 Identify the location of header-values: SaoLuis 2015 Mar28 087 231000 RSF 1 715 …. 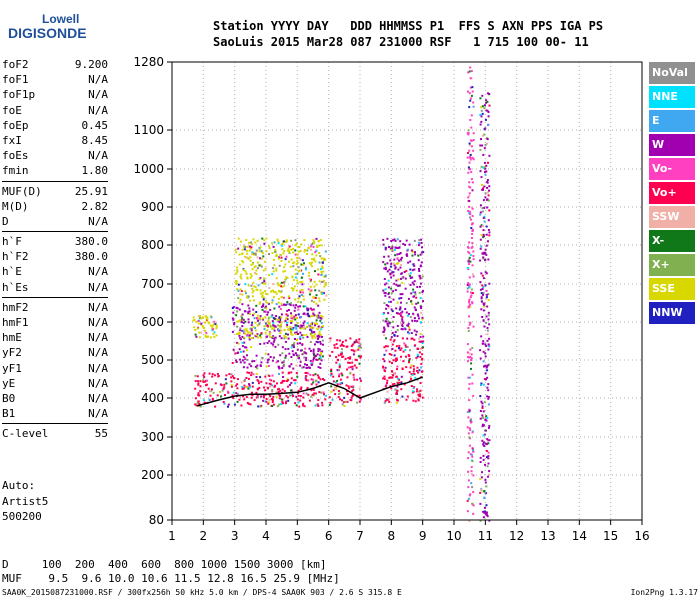
(401, 42).